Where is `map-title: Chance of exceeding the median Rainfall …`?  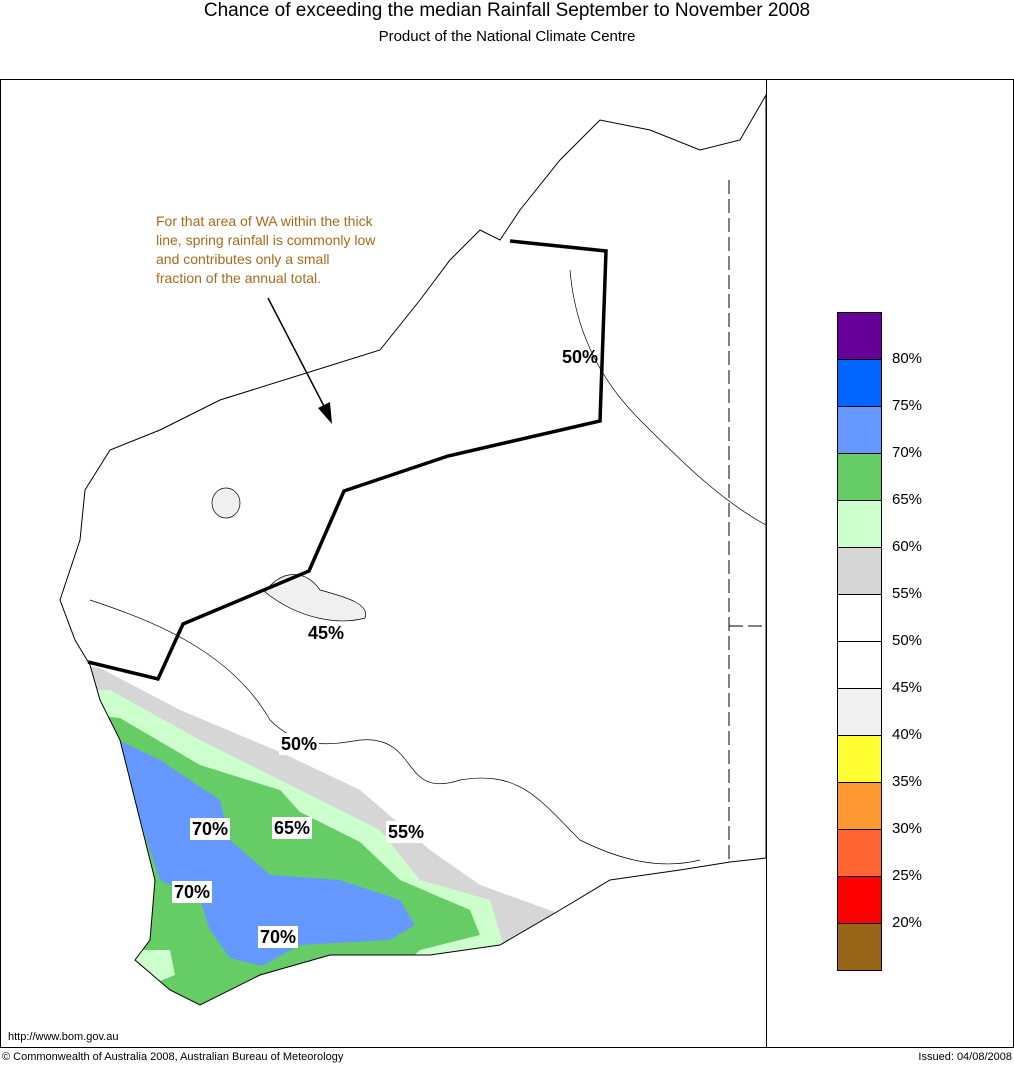 map-title: Chance of exceeding the median Rainfall … is located at coordinates (507, 10).